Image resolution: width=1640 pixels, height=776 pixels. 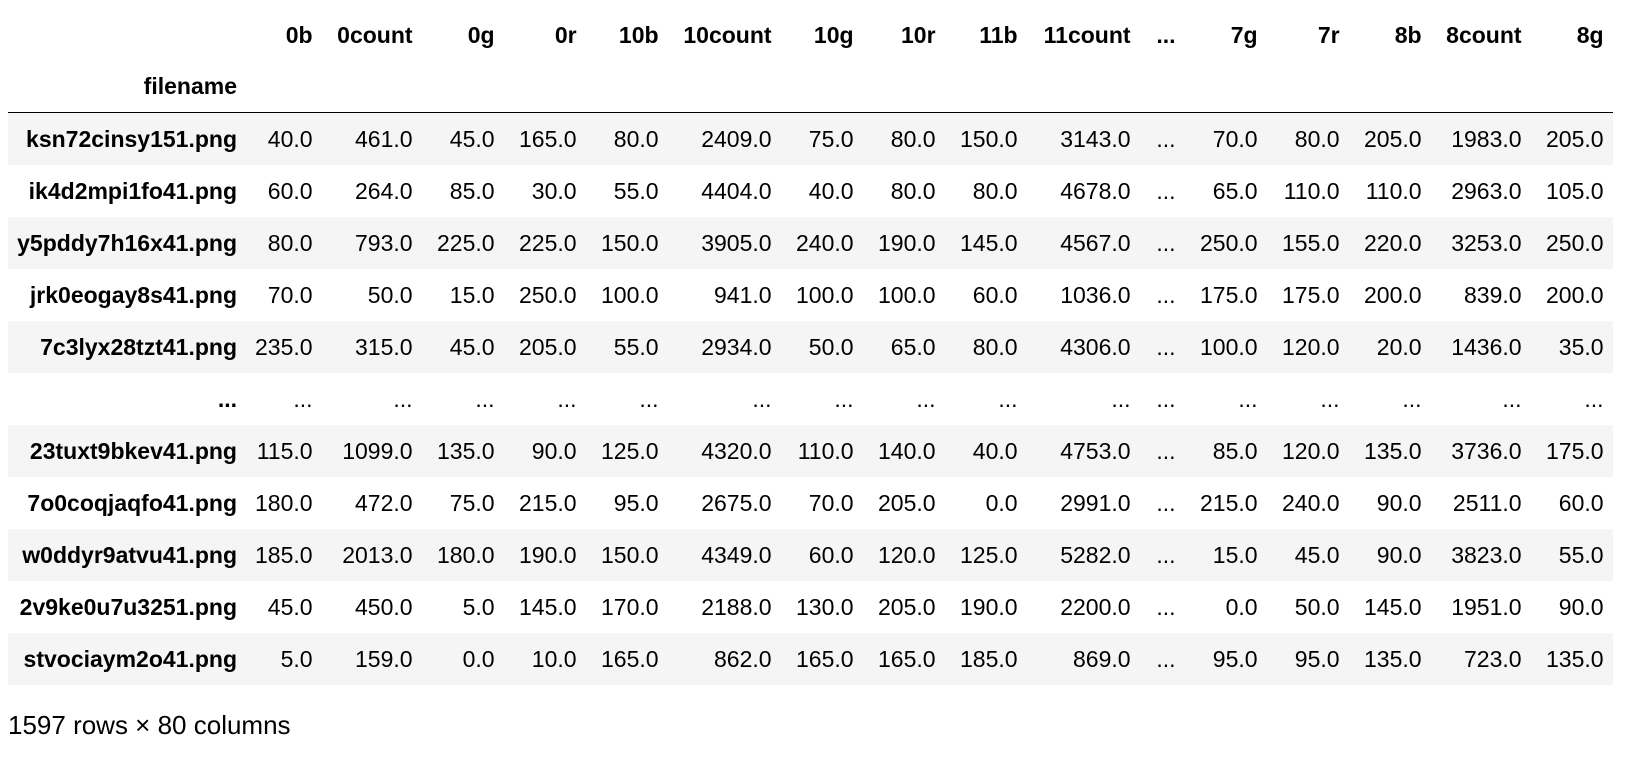 What do you see at coordinates (548, 346) in the screenshot?
I see `table-cell: 205.0` at bounding box center [548, 346].